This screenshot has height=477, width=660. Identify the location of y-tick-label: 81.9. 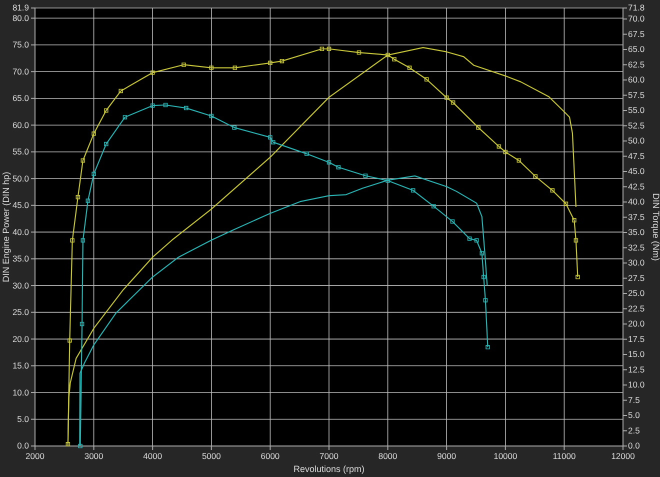
(21, 7).